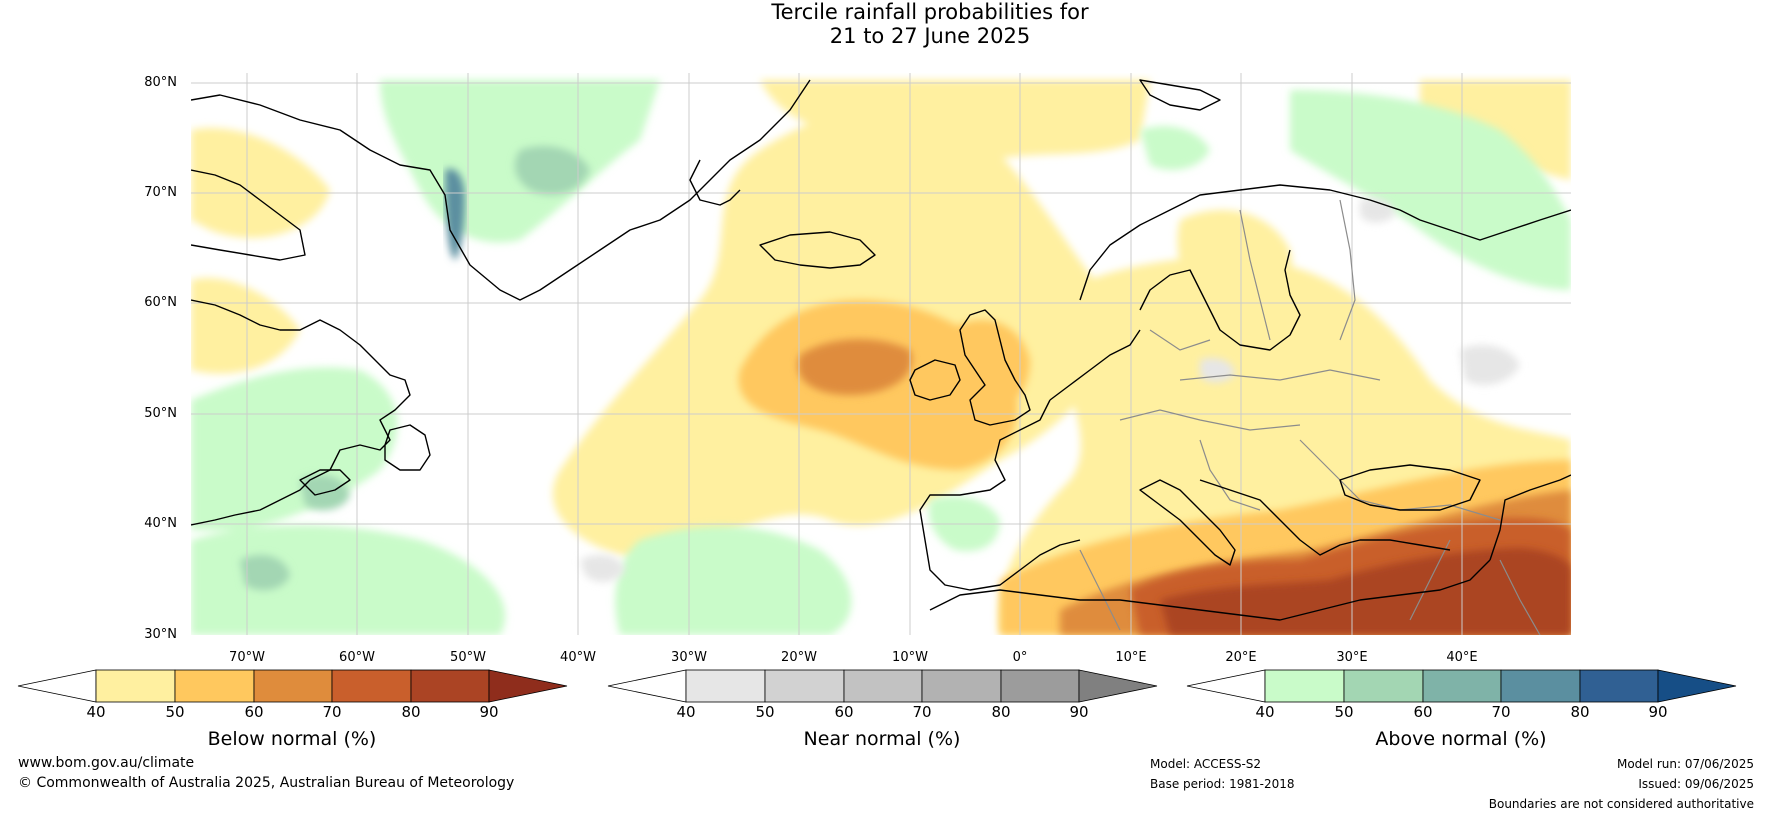  What do you see at coordinates (765, 712) in the screenshot?
I see `cb-near-tick-50: 50` at bounding box center [765, 712].